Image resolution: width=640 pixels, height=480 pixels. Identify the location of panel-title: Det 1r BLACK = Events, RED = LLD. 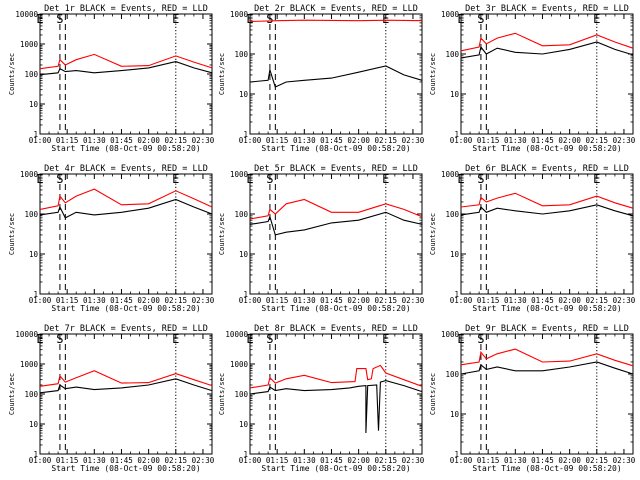
(126, 9).